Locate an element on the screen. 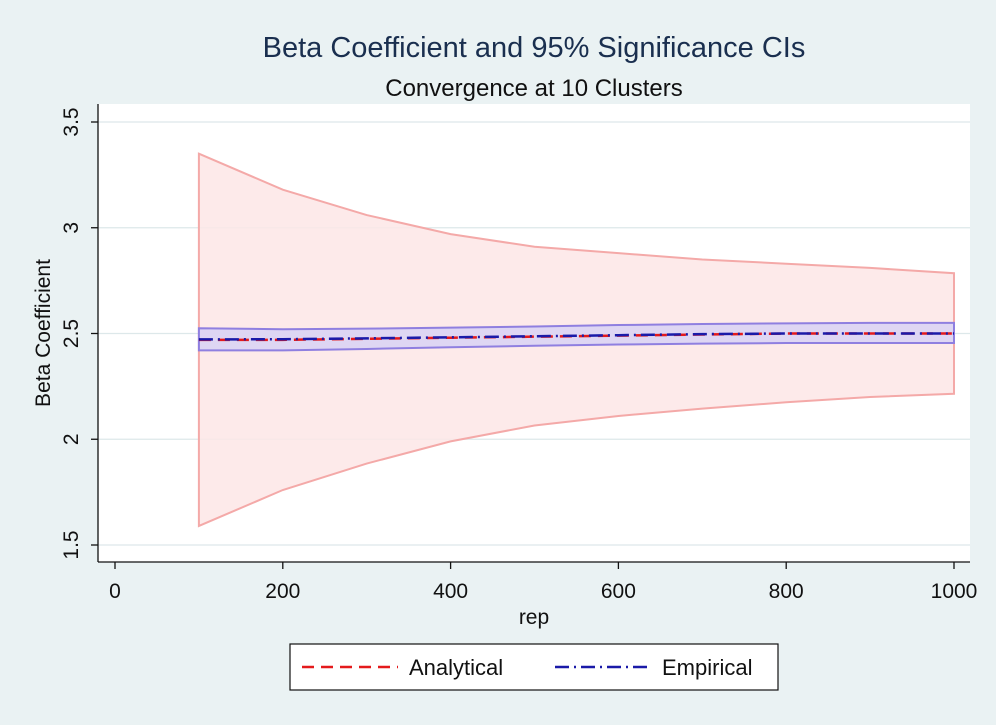 This screenshot has height=725, width=996. x-tick-label: 800 is located at coordinates (786, 591).